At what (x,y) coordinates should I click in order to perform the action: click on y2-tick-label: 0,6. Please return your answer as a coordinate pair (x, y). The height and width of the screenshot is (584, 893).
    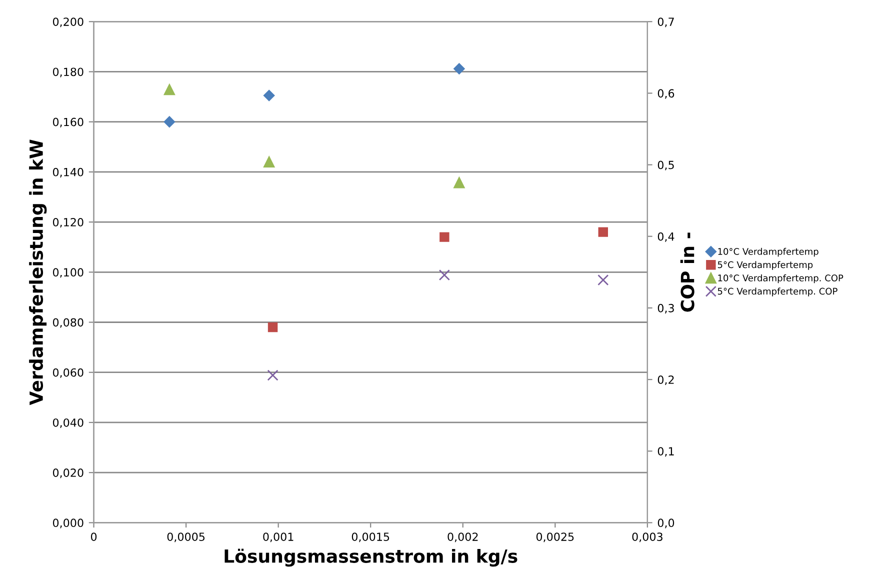
    Looking at the image, I should click on (666, 94).